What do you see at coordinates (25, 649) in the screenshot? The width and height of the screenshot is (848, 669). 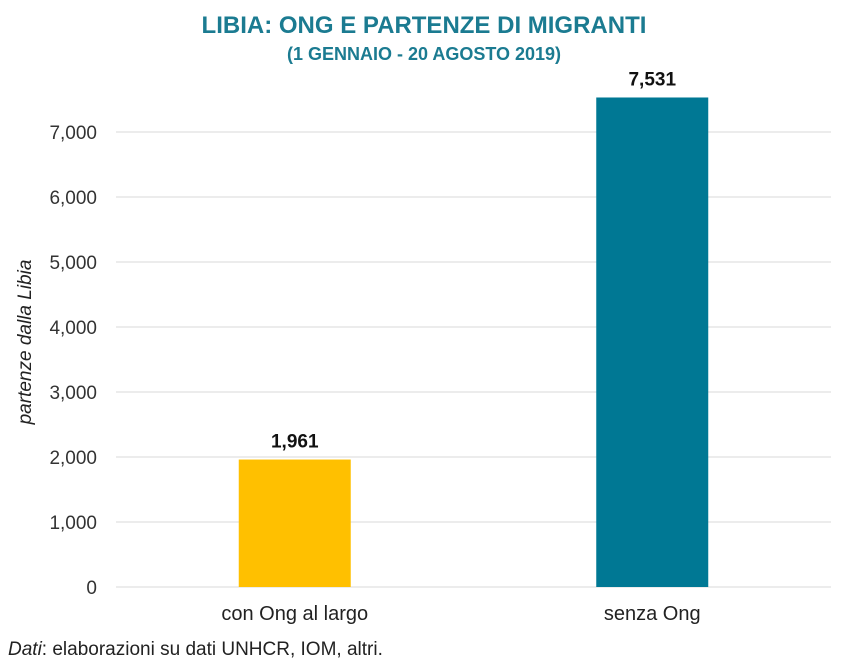 I see `source-prefix: Dati` at bounding box center [25, 649].